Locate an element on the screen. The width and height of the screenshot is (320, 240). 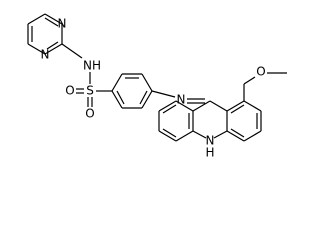
atom-label: NH is located at coordinates (92, 66).